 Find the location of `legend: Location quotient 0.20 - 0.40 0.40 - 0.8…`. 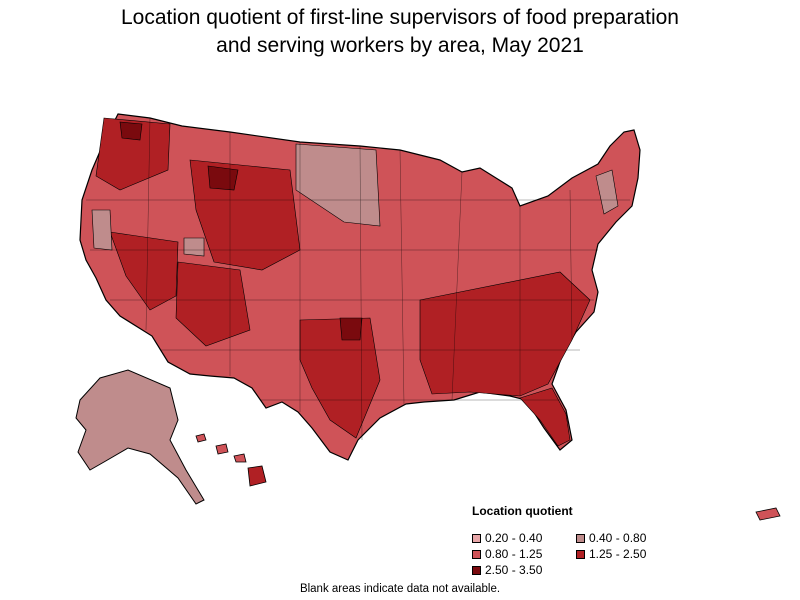

legend: Location quotient 0.20 - 0.40 0.40 - 0.8… is located at coordinates (592, 540).